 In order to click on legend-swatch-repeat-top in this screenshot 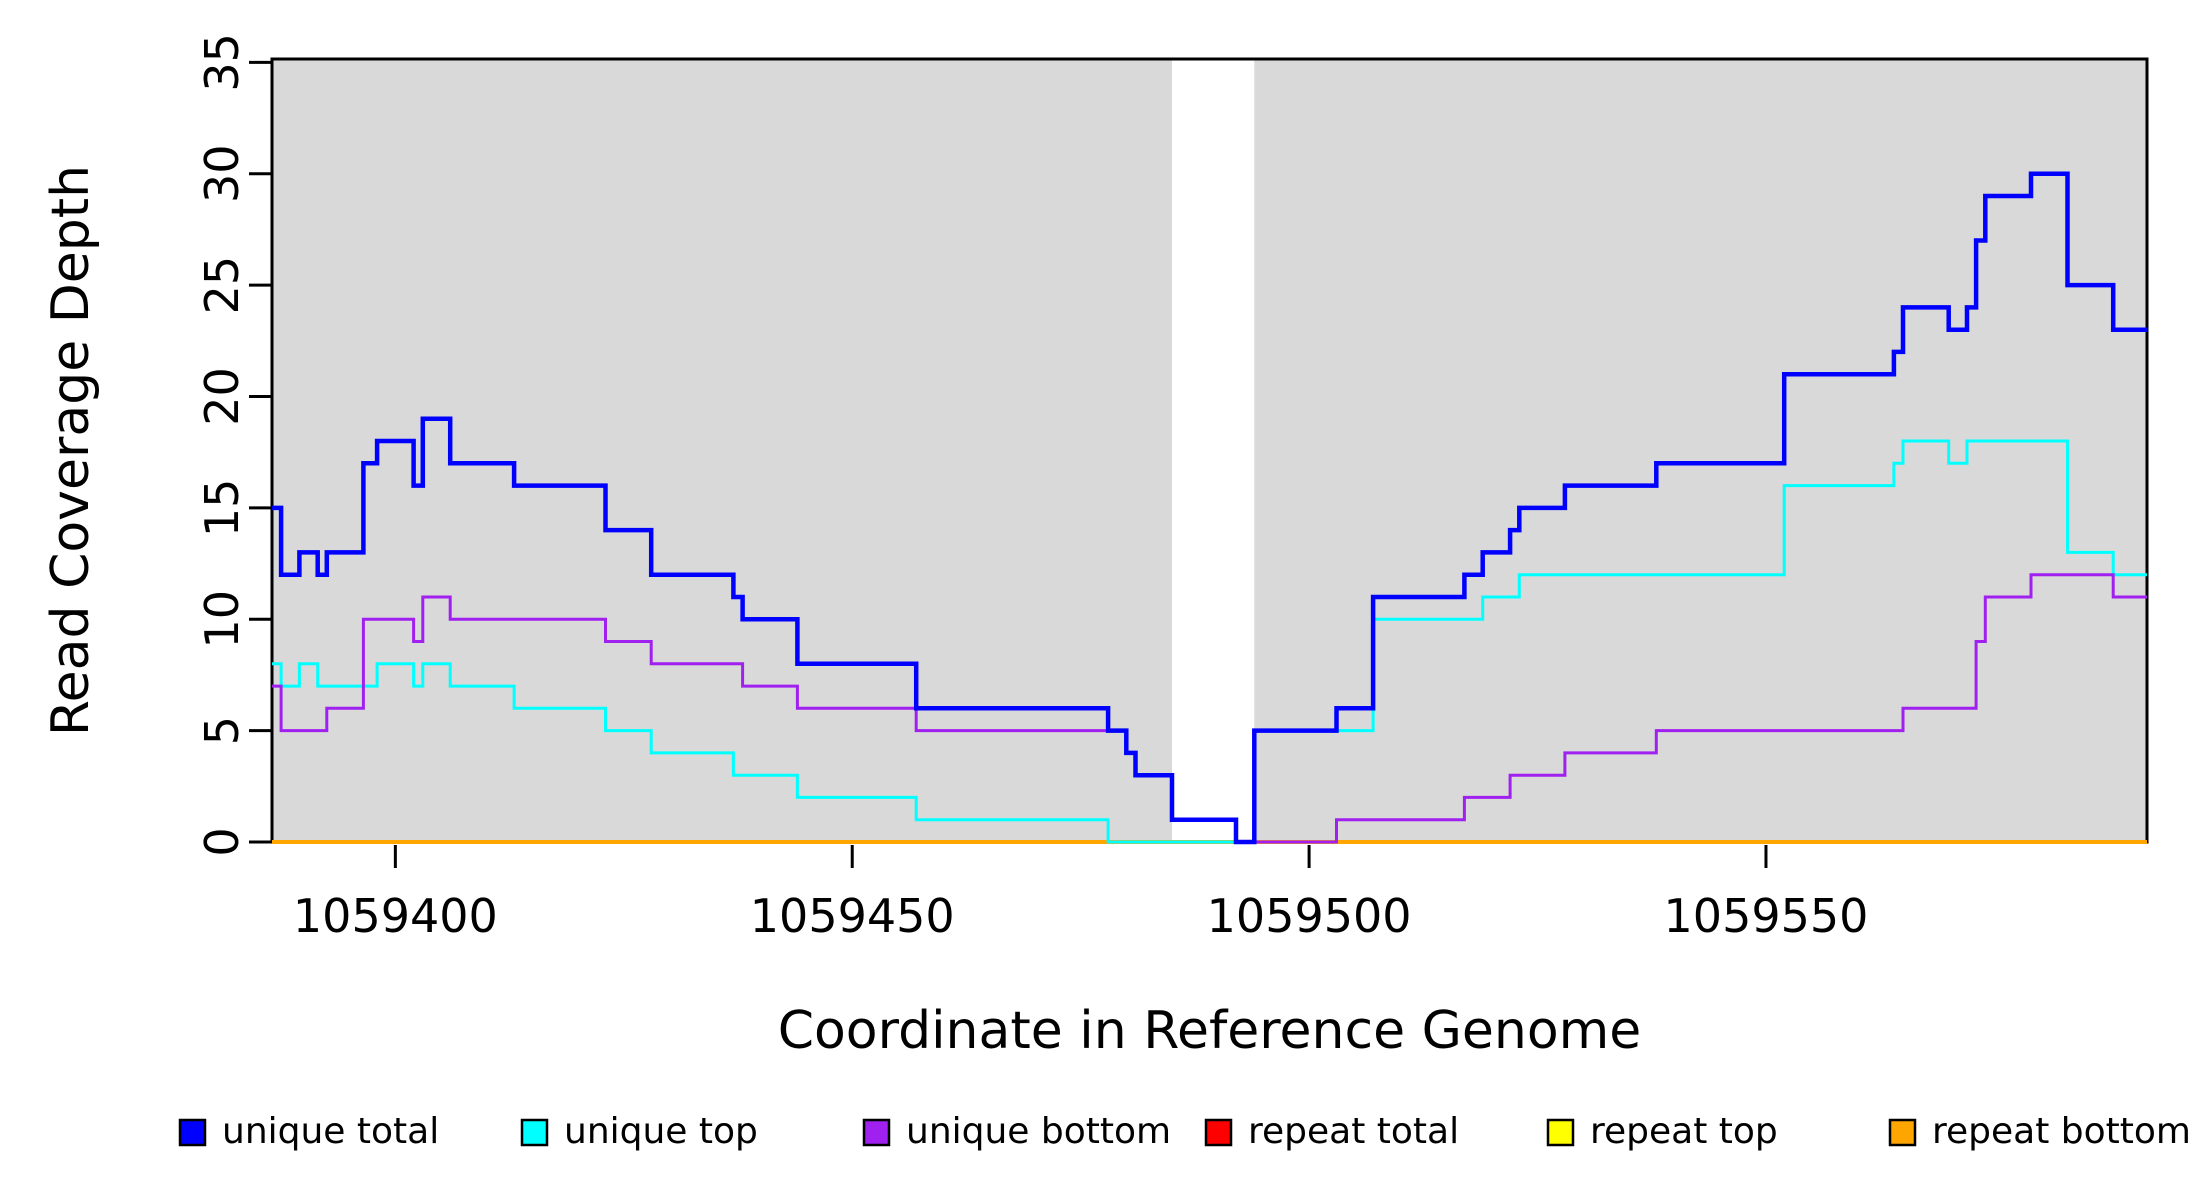, I will do `click(1560, 1132)`.